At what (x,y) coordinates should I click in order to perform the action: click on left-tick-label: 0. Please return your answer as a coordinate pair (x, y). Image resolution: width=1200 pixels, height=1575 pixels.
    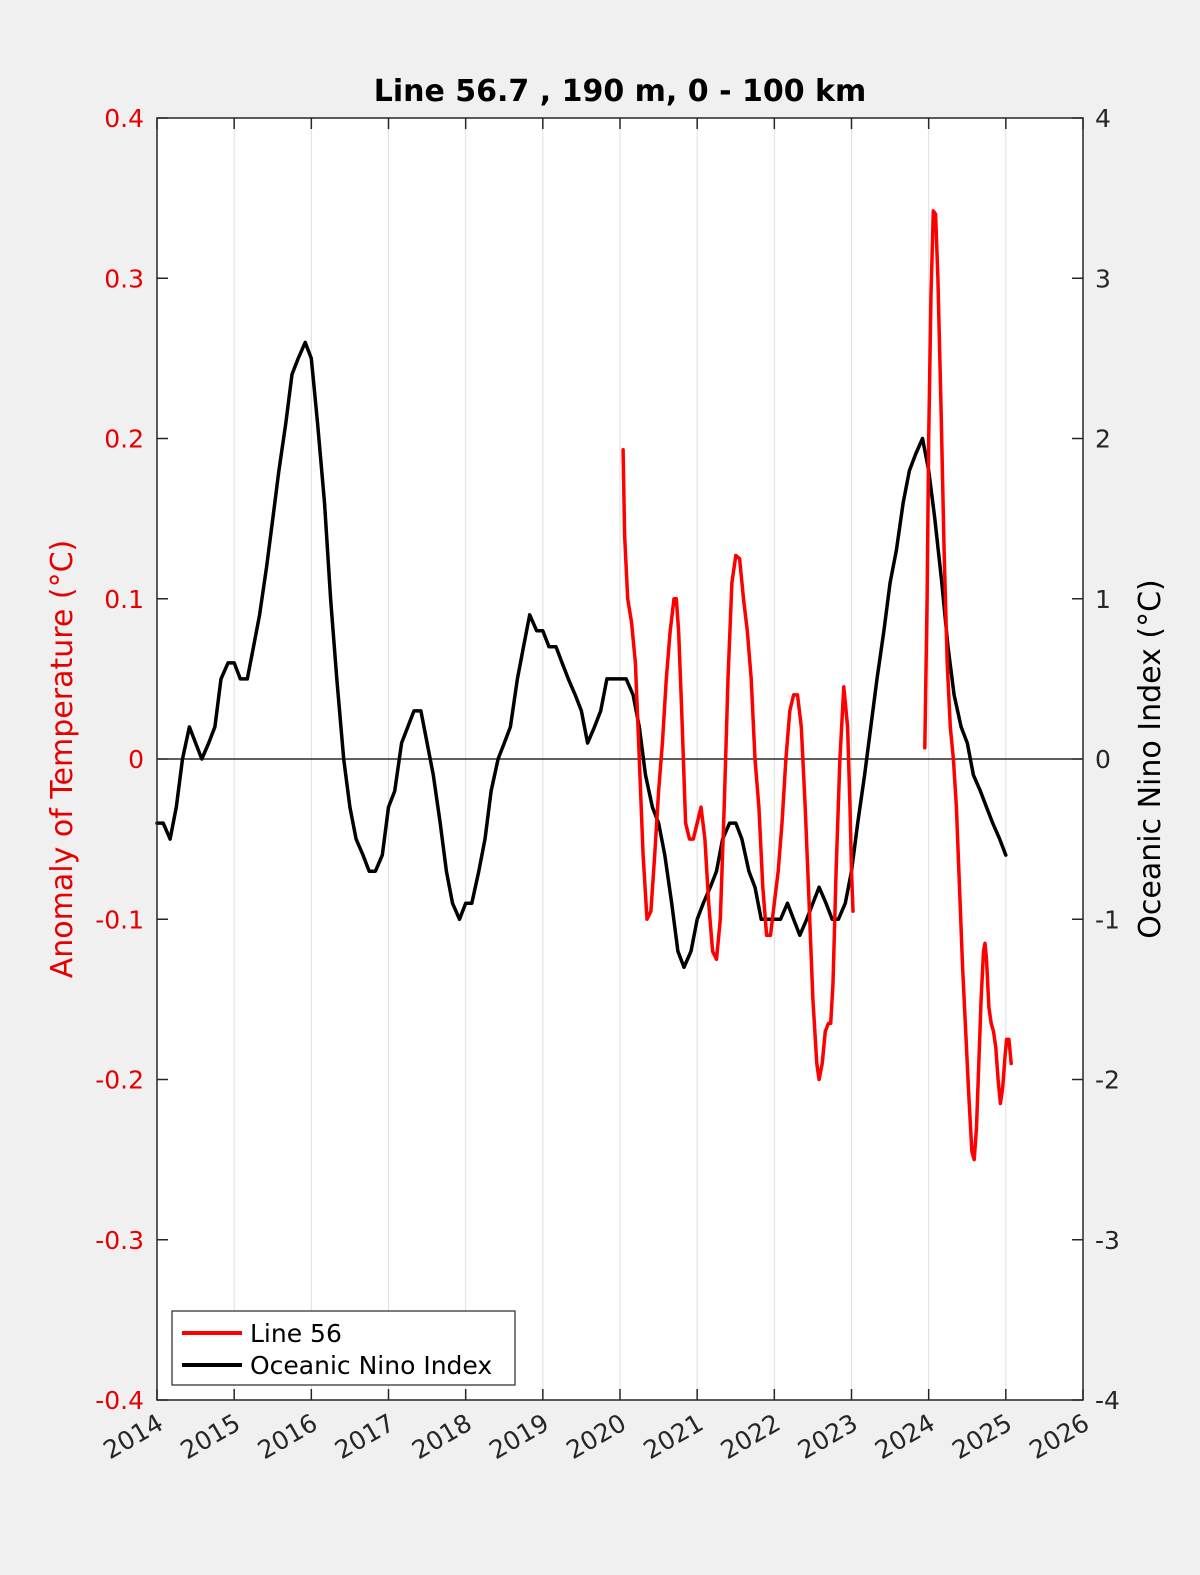
    Looking at the image, I should click on (136, 759).